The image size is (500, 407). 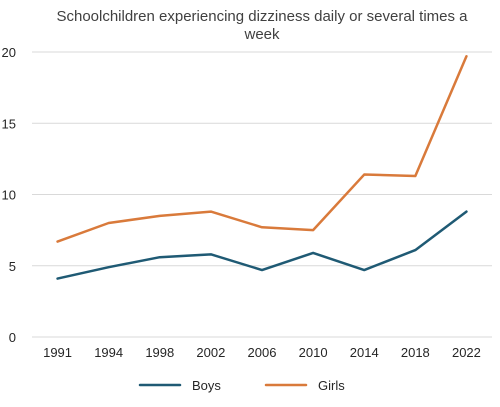 What do you see at coordinates (206, 385) in the screenshot?
I see `legend-label-boys: Boys` at bounding box center [206, 385].